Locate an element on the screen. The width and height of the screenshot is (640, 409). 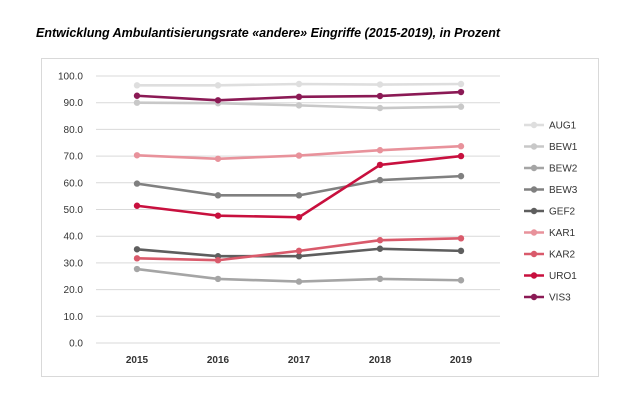
legend-label: BEW3 is located at coordinates (563, 190).